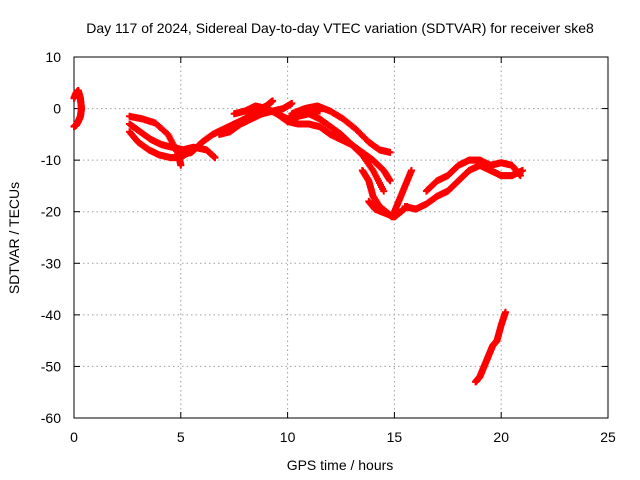  What do you see at coordinates (181, 437) in the screenshot?
I see `x-tick-label: 5` at bounding box center [181, 437].